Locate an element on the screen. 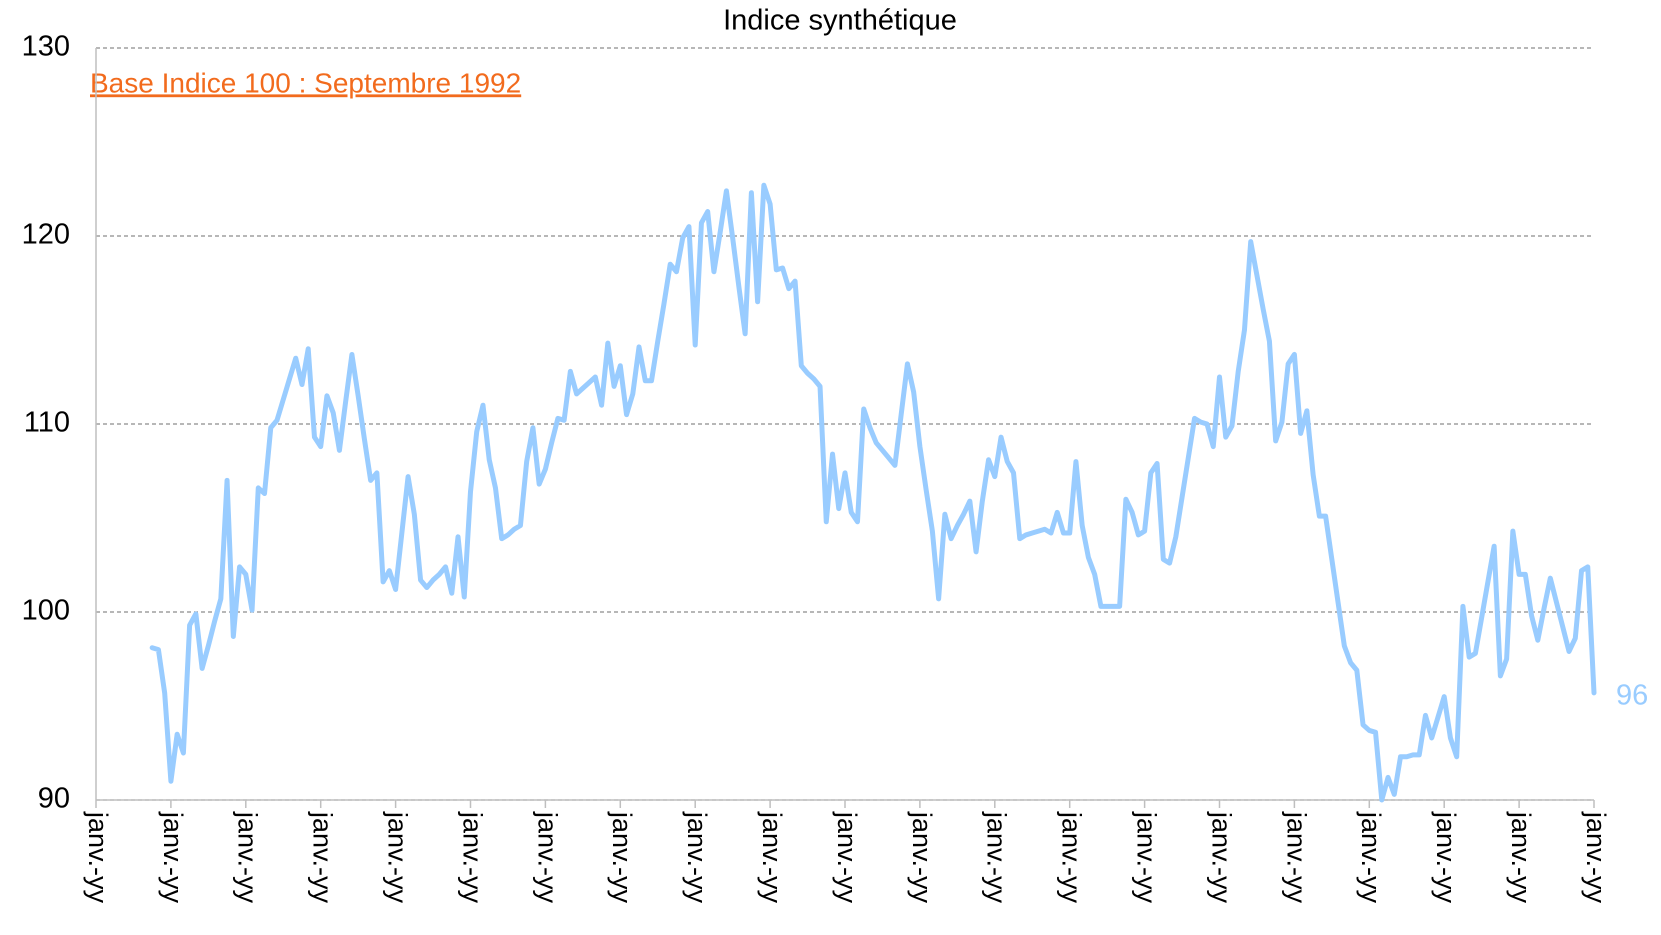 Image resolution: width=1661 pixels, height=935 pixels. value-label: 96 is located at coordinates (1632, 695).